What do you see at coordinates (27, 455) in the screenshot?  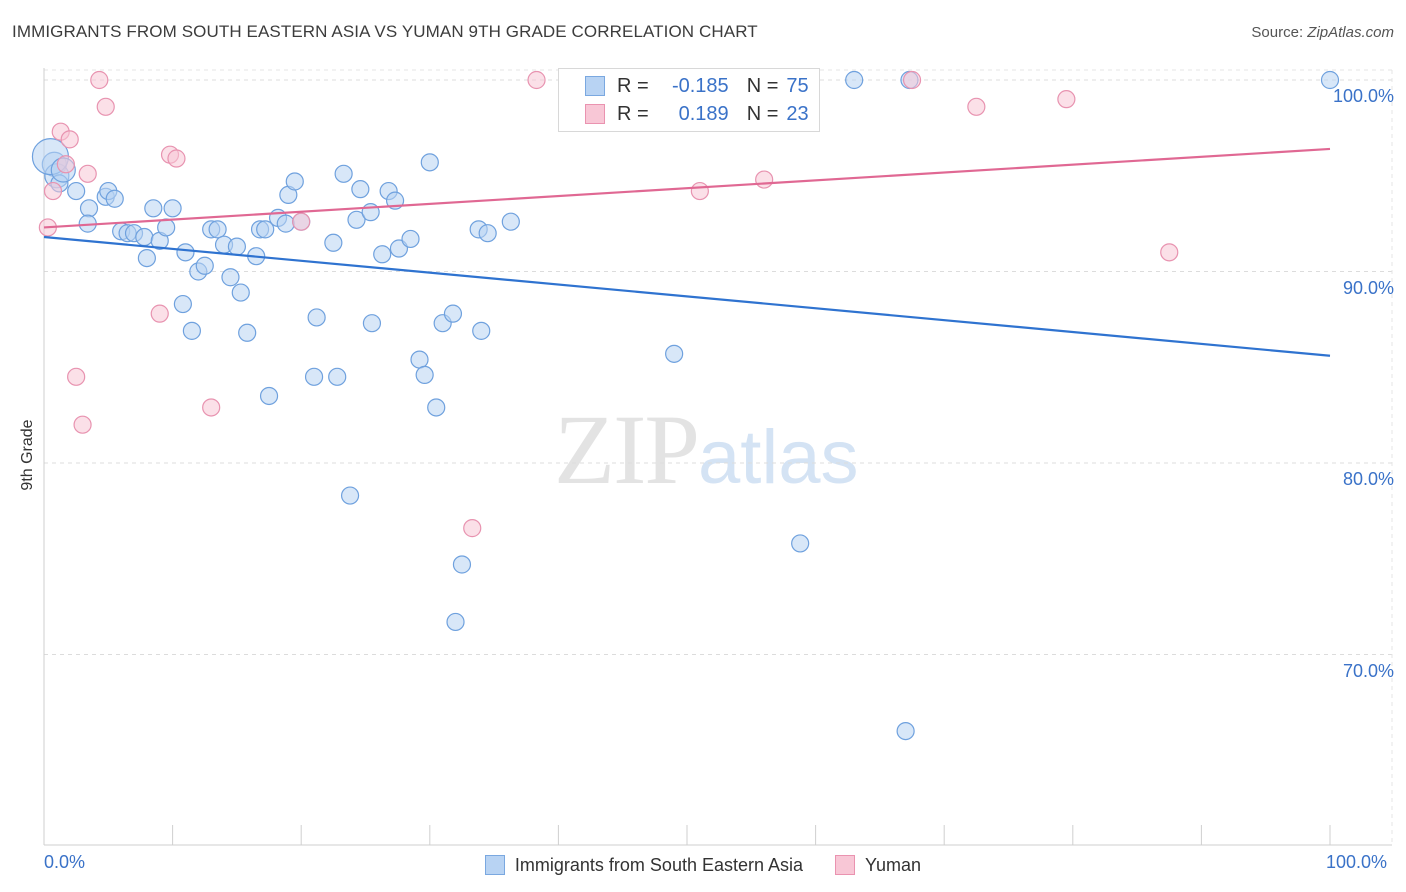 I see `y-axis-label: 9th Grade` at bounding box center [27, 455].